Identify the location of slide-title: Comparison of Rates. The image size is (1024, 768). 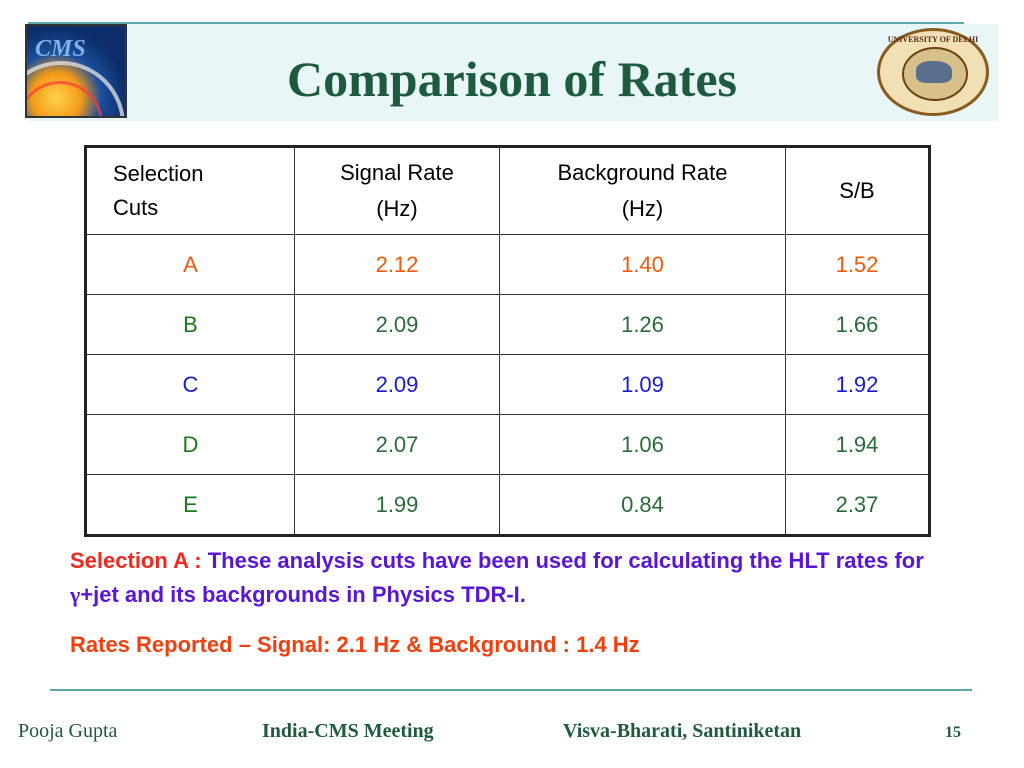
(512, 79).